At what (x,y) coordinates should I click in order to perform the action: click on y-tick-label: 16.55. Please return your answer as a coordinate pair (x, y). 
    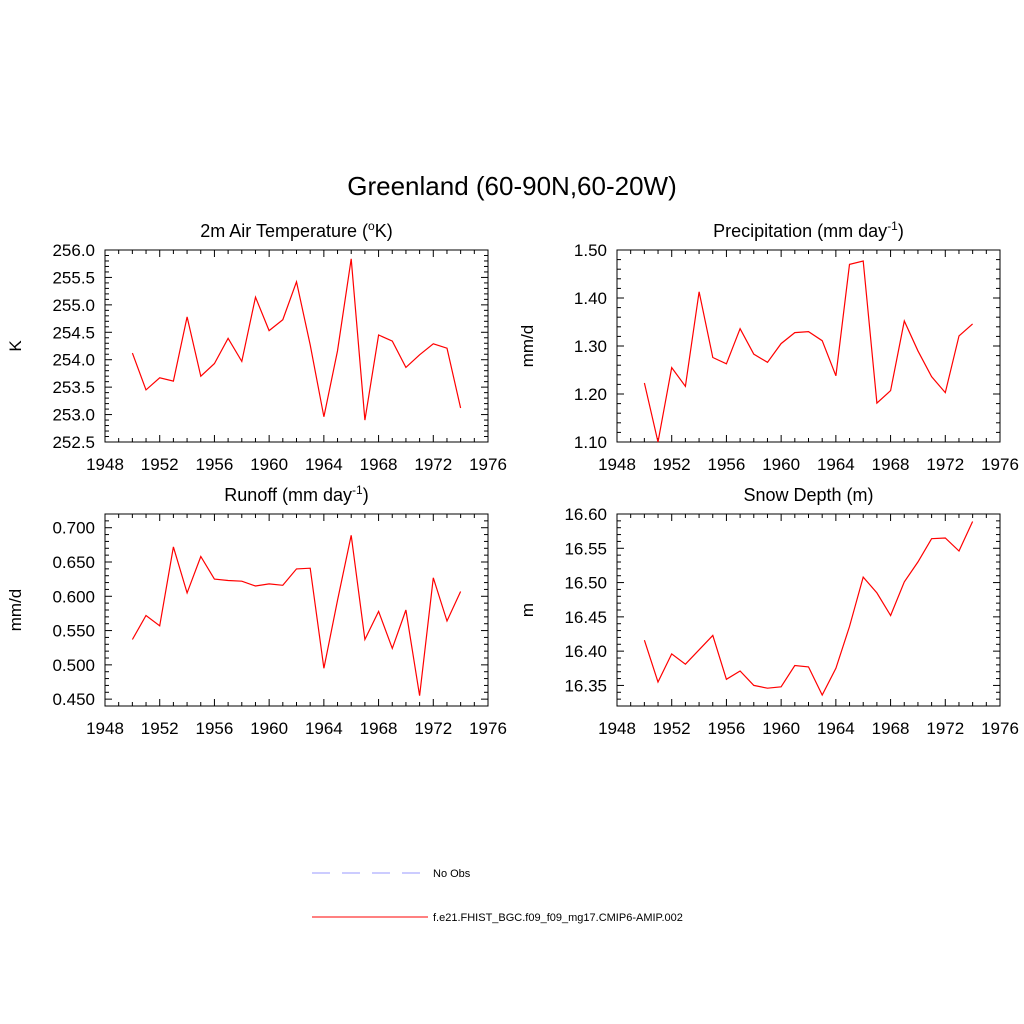
    Looking at the image, I should click on (585, 548).